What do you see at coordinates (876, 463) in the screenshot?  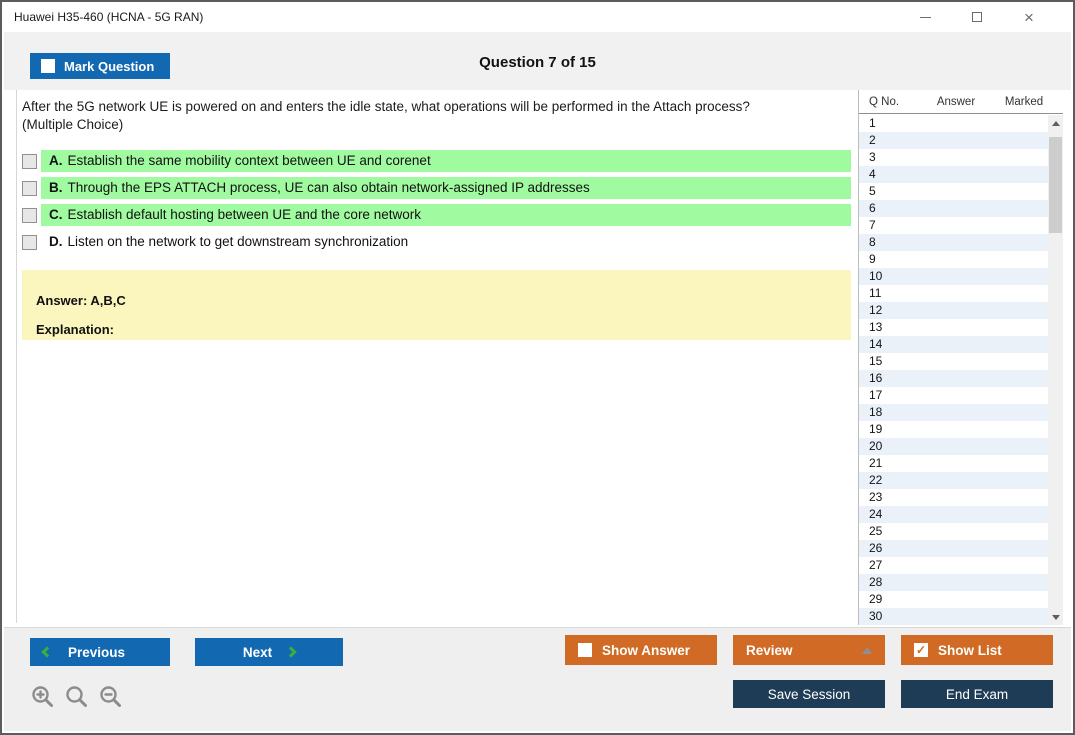 I see `row-qno: 21` at bounding box center [876, 463].